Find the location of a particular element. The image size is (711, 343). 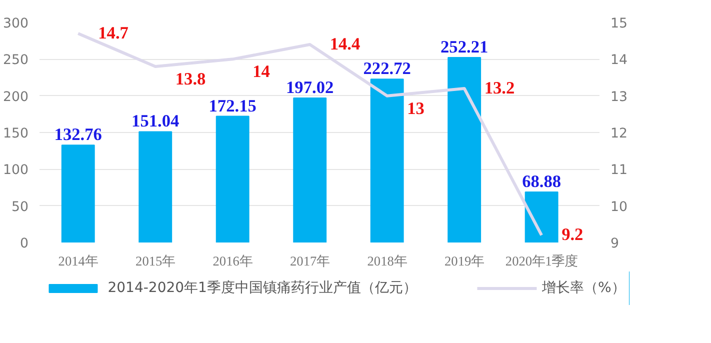

y2-tick-label: 10 is located at coordinates (619, 207).